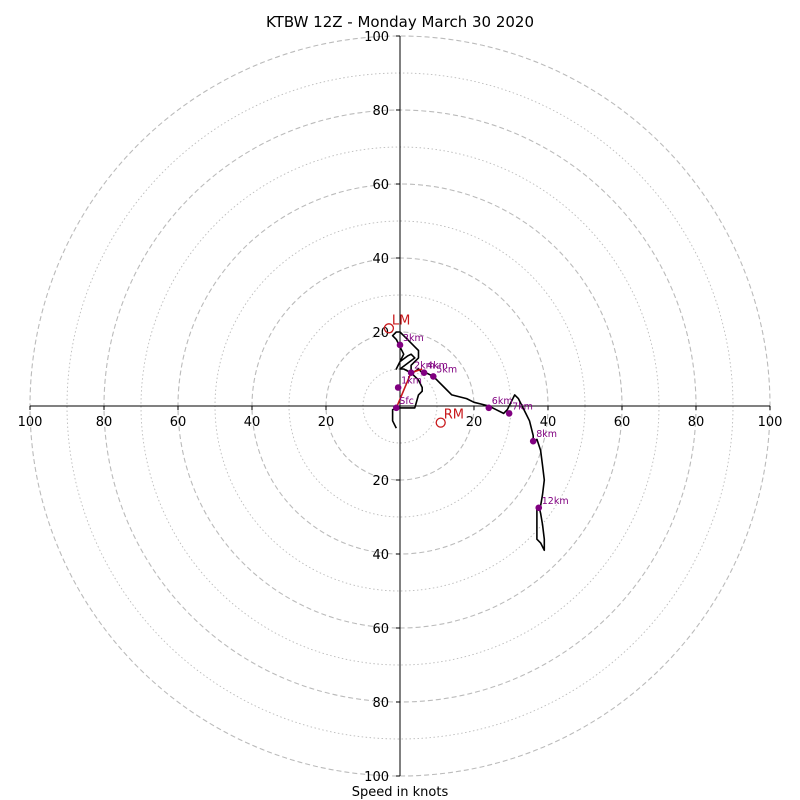 The width and height of the screenshot is (800, 800). I want to click on height-label: 1km, so click(411, 381).